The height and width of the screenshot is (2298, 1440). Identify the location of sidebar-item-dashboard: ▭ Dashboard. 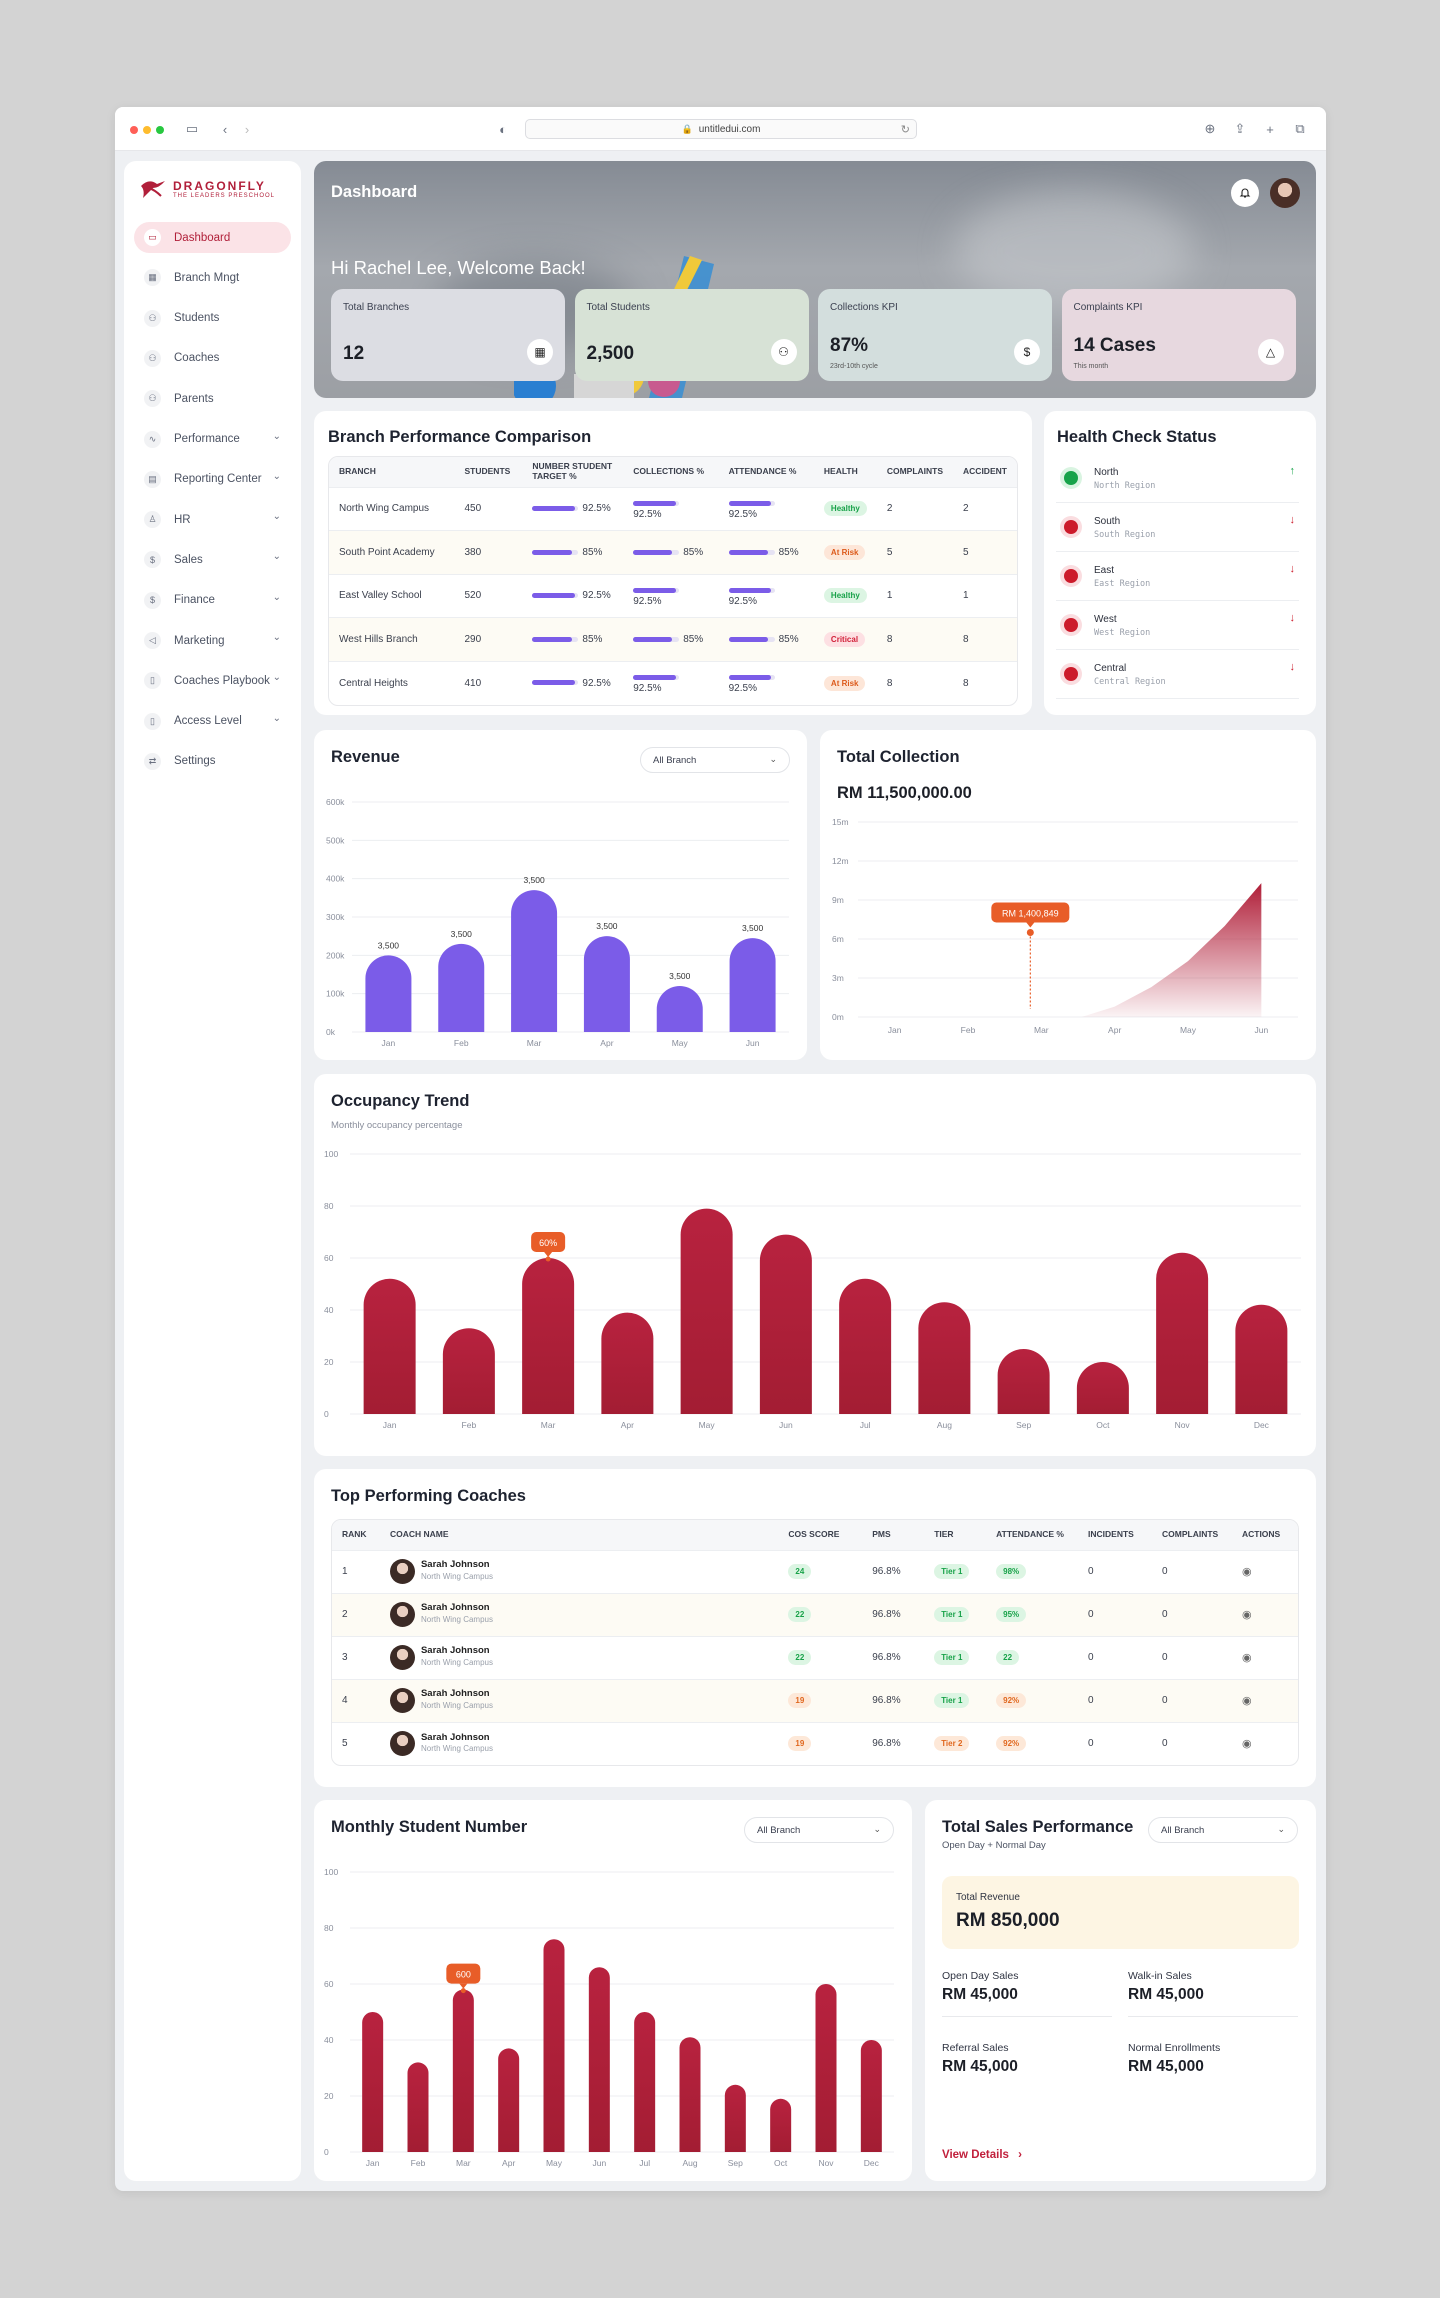
(212, 237).